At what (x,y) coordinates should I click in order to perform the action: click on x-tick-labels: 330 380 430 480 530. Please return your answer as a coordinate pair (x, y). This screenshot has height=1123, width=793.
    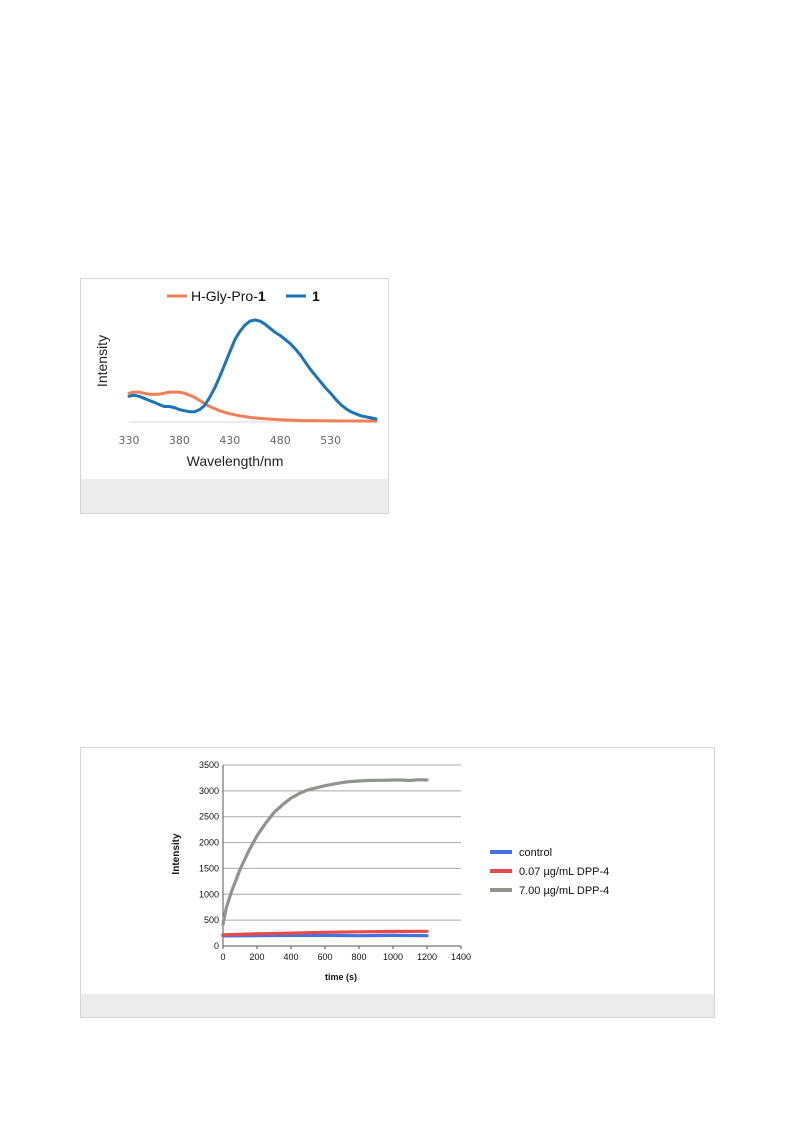
    Looking at the image, I should click on (230, 440).